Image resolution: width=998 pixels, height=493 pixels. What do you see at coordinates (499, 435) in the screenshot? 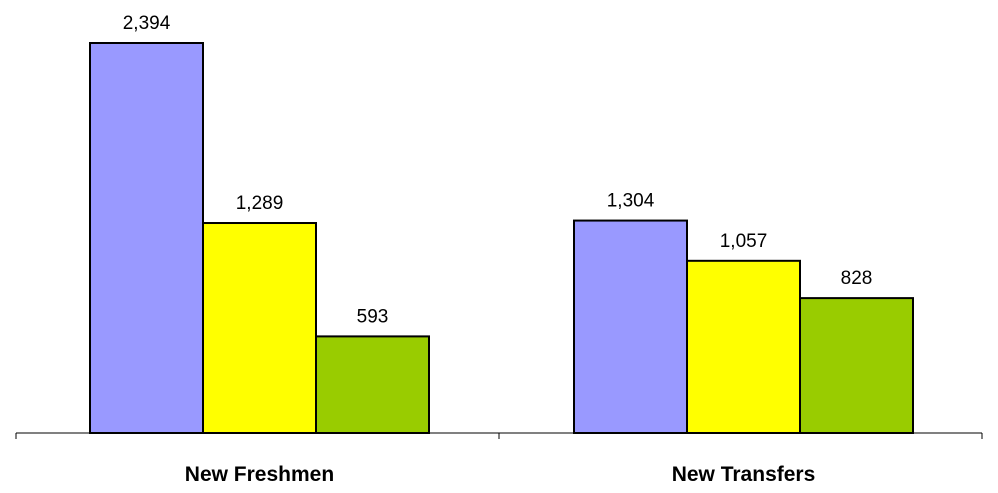
I see `x-axis` at bounding box center [499, 435].